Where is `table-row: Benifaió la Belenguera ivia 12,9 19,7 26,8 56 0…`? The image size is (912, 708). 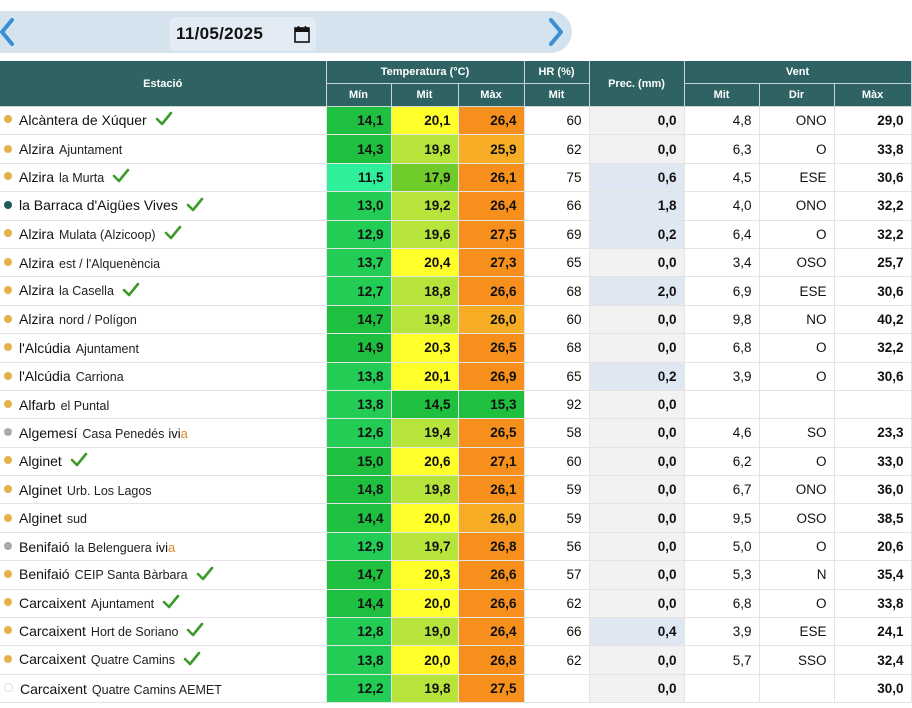
table-row: Benifaió la Belenguera ivia 12,9 19,7 26,8 56 0… is located at coordinates (456, 547).